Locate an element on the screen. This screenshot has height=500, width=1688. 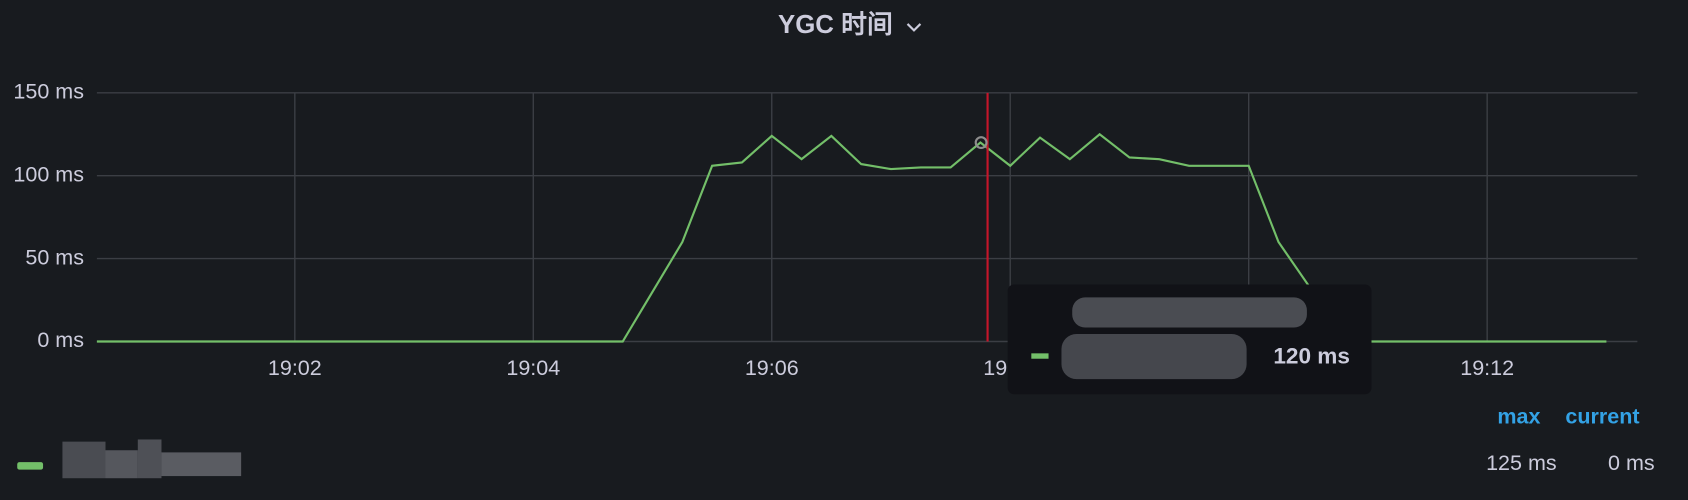
x-tick-label: 19:12 is located at coordinates (1487, 368).